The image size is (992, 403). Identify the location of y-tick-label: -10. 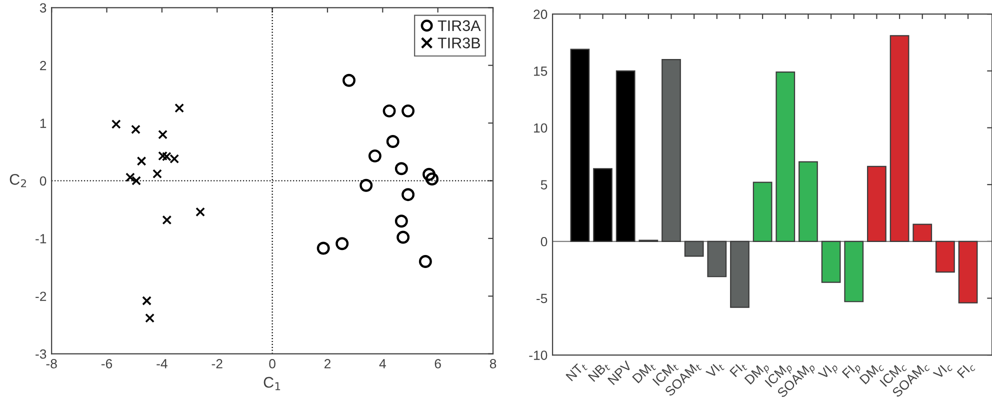
(538, 355).